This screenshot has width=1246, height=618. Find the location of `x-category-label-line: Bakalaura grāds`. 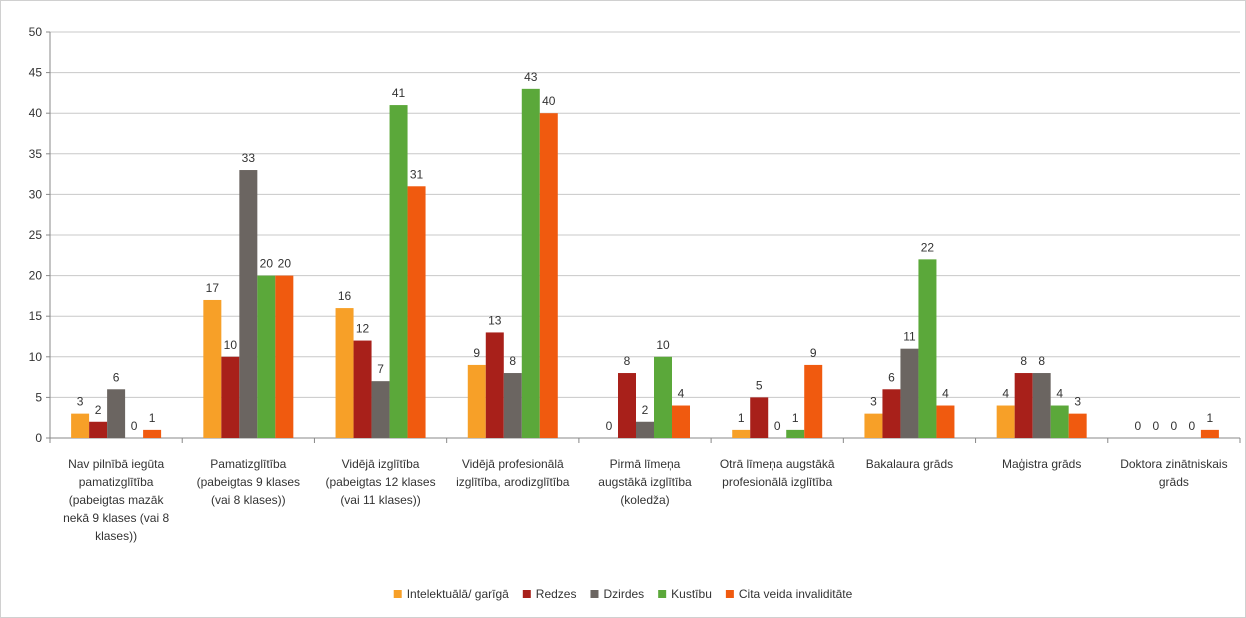

x-category-label-line: Bakalaura grāds is located at coordinates (909, 464).